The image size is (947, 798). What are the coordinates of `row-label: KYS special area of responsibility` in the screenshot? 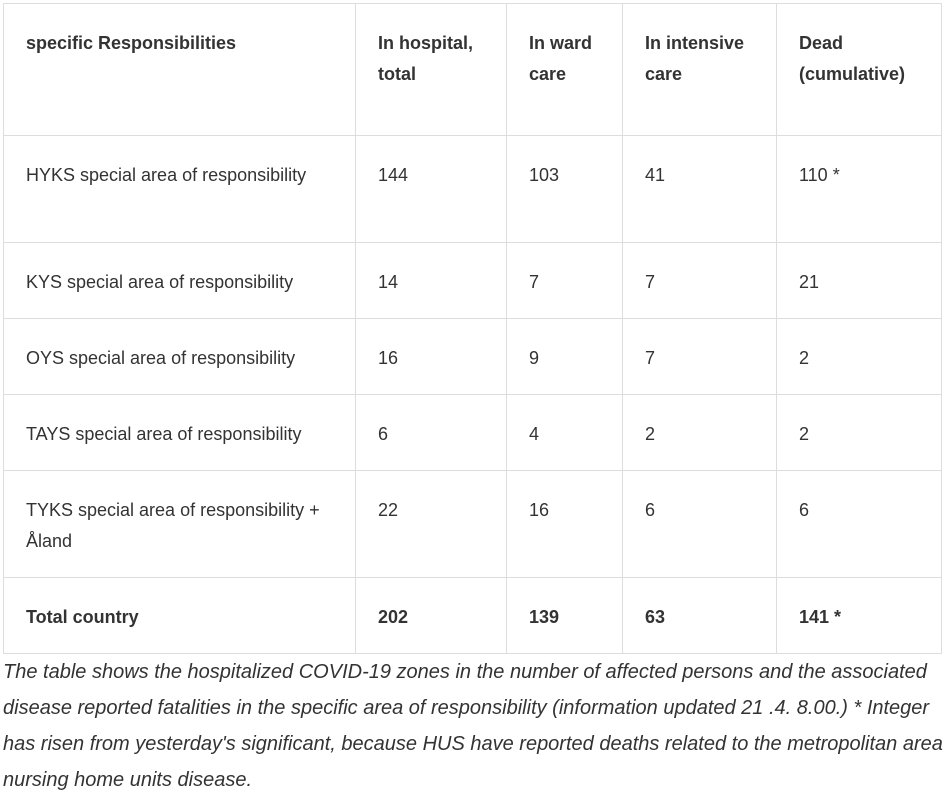 It's located at (179, 280).